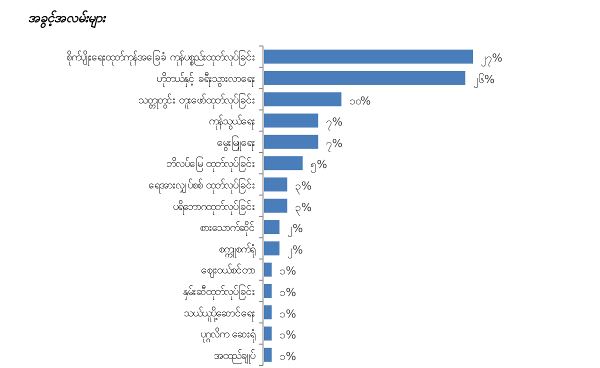 The height and width of the screenshot is (368, 600). I want to click on y-tick-label: မွေးမြူရေး, so click(236, 142).